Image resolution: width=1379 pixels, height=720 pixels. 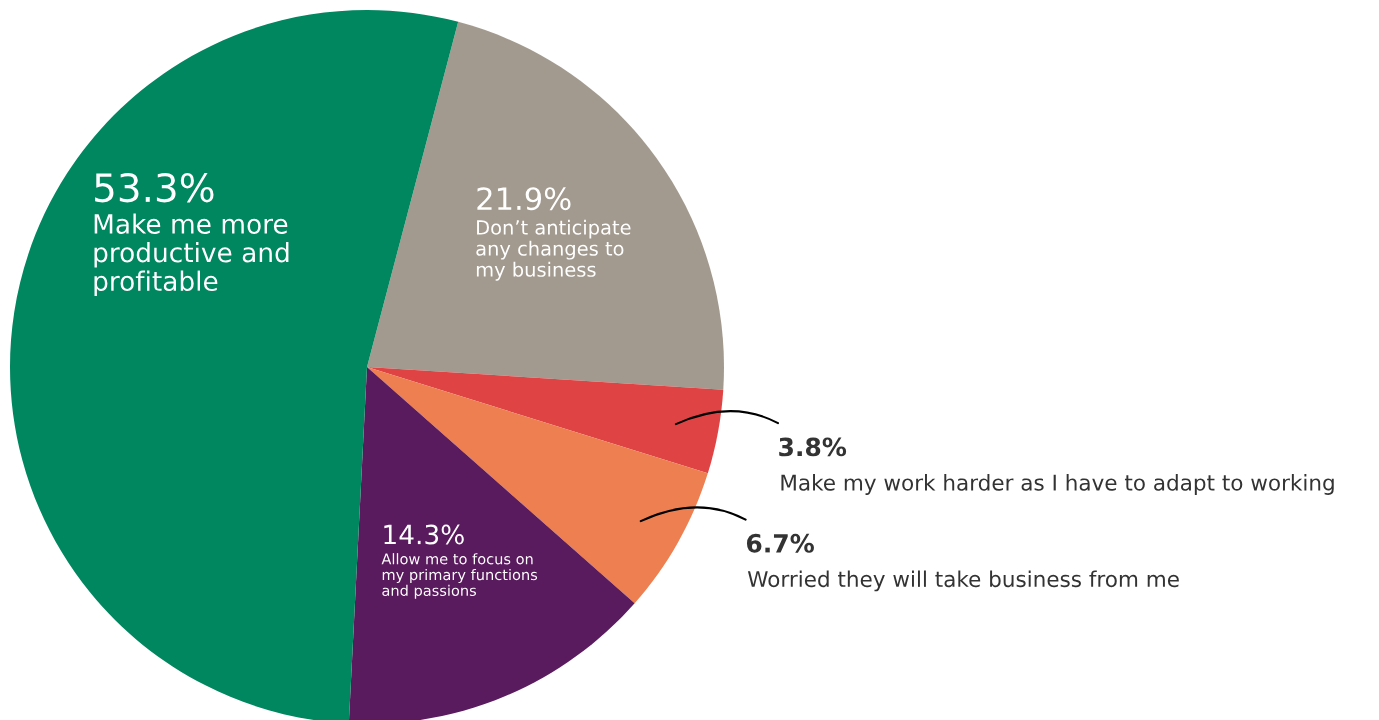 I want to click on data-label: 3.8%, so click(x=813, y=447).